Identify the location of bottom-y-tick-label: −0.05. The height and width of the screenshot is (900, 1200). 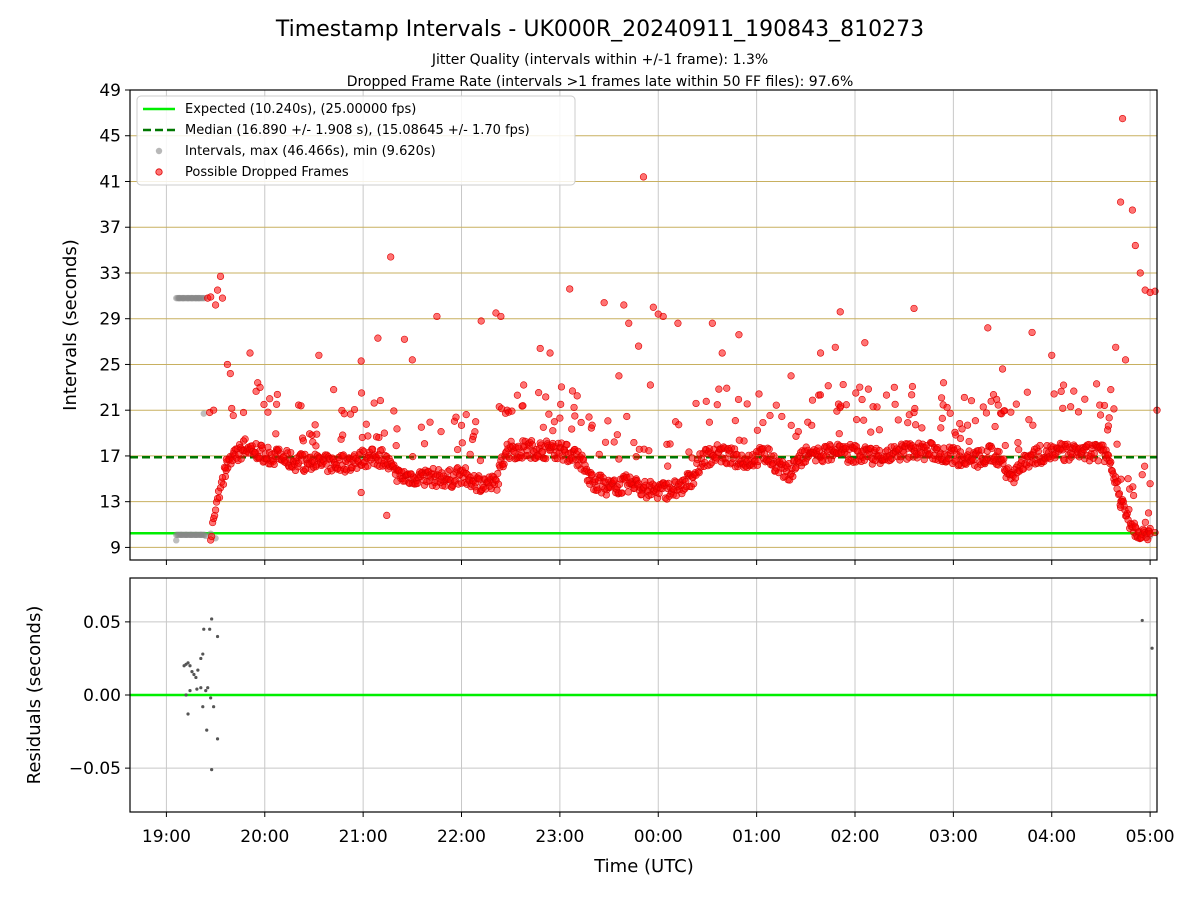
(95, 769).